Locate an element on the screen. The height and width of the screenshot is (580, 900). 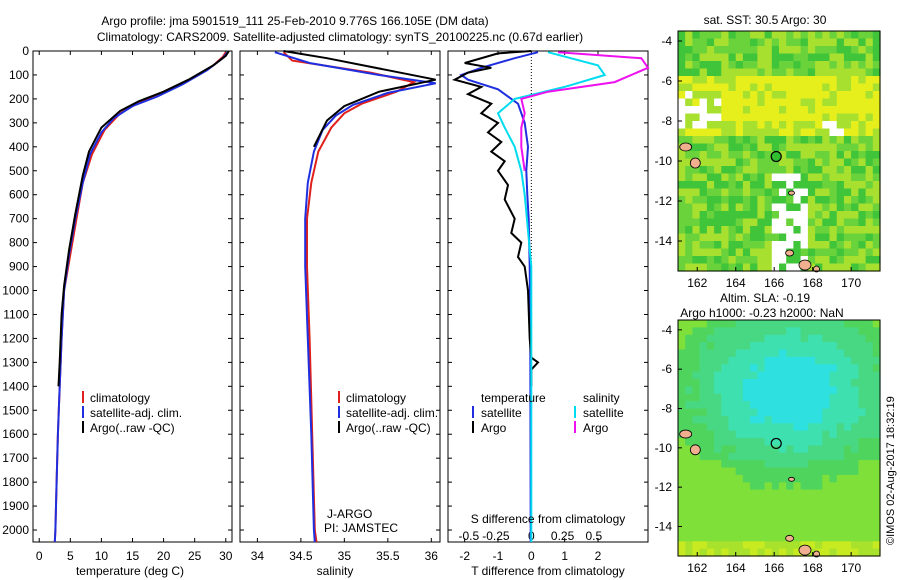
temperature-series-argo is located at coordinates (143, 218).